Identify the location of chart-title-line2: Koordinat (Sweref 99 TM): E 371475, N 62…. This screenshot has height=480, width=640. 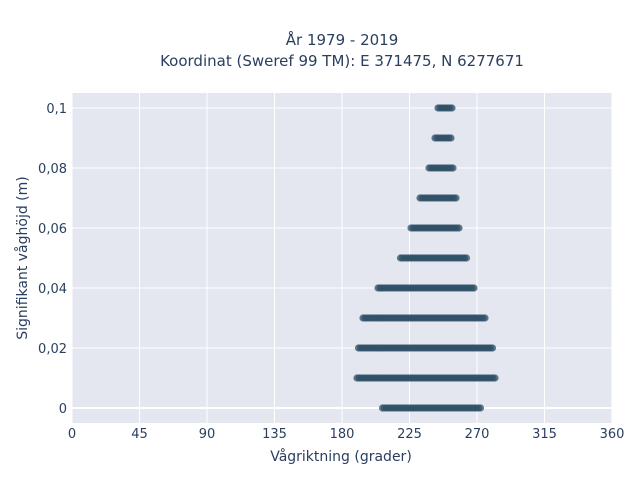
(342, 61).